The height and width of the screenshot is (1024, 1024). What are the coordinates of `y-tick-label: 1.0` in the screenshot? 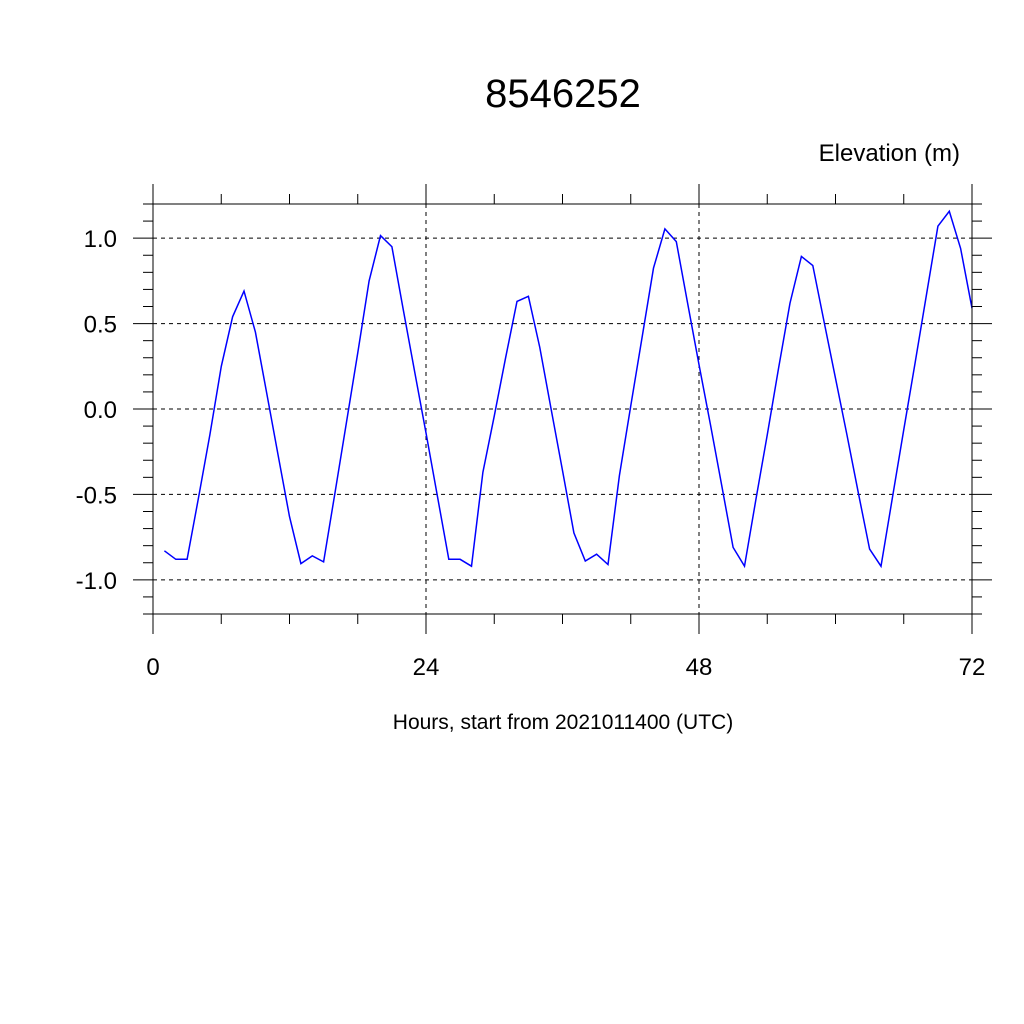 It's located at (100, 239).